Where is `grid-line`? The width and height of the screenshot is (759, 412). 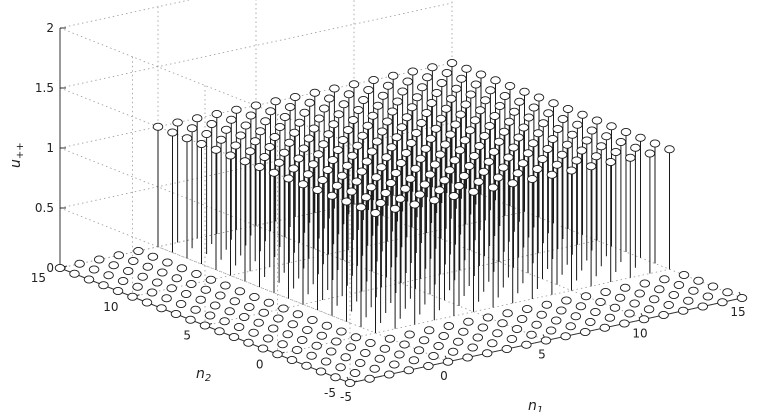
grid-line is located at coordinates (473, 311).